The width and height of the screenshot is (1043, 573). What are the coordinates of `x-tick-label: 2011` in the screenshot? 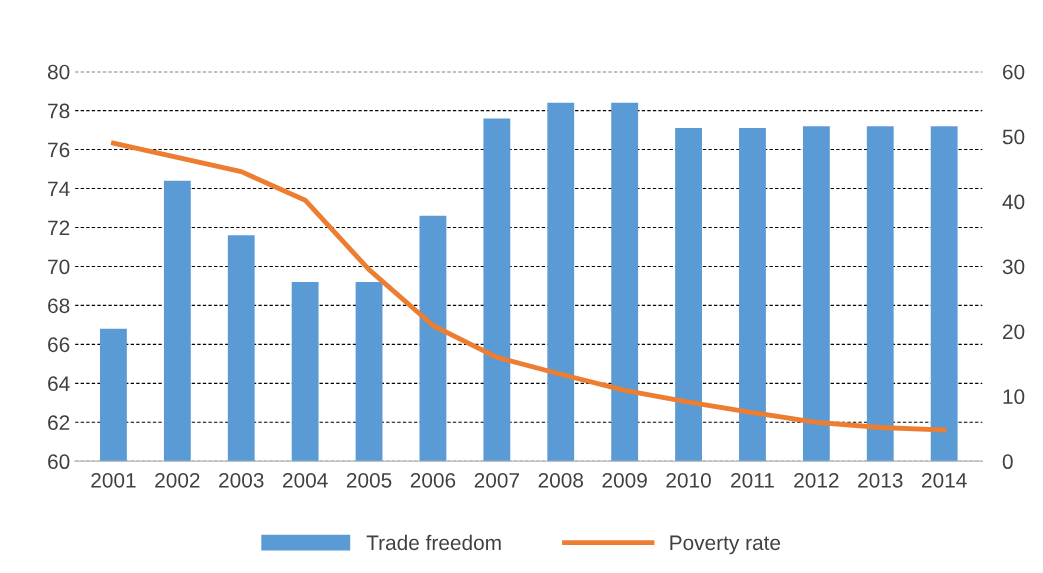 It's located at (752, 480).